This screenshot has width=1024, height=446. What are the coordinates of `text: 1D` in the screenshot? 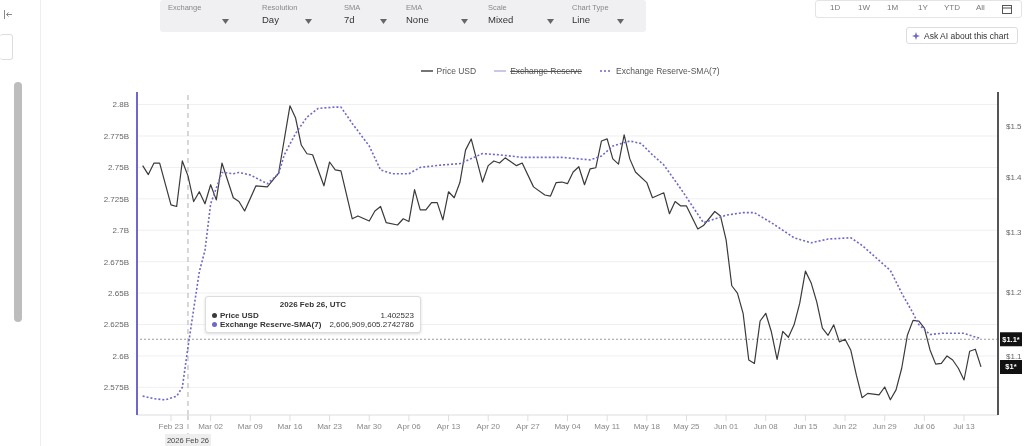 It's located at (835, 7).